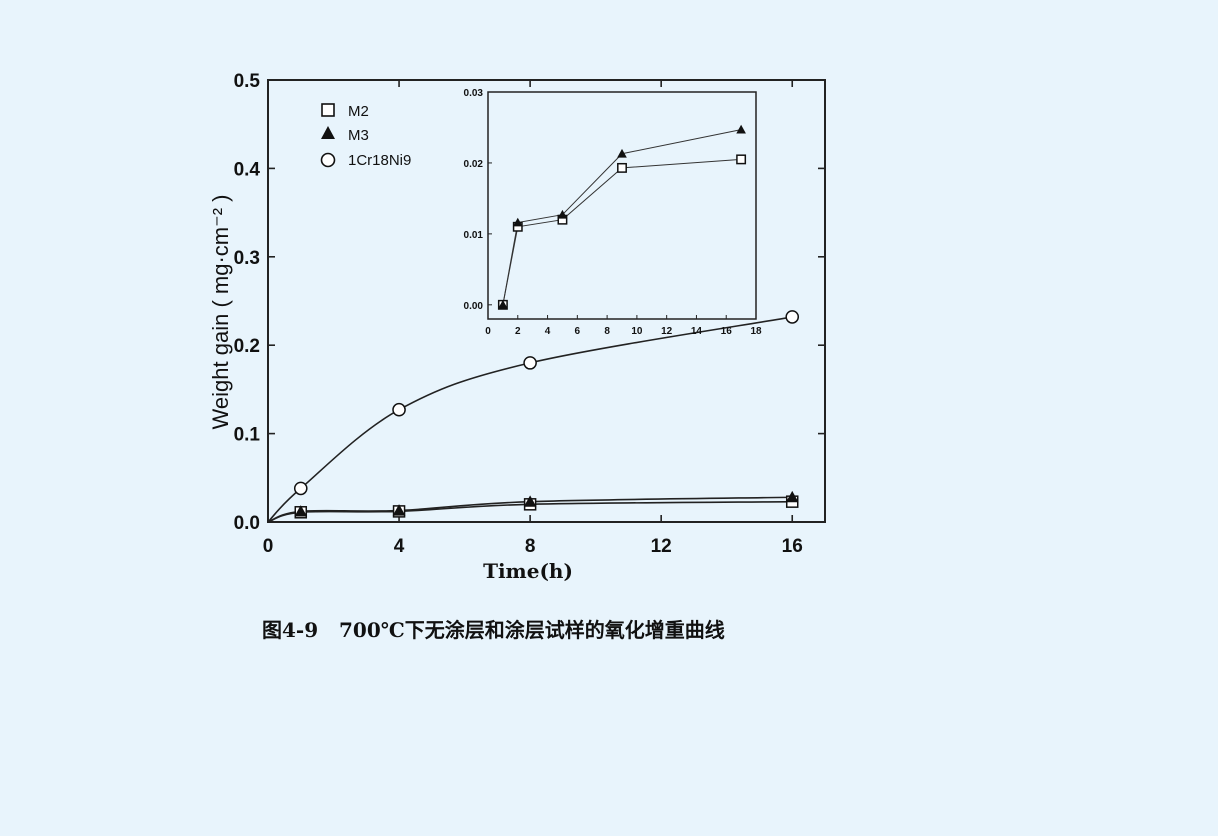  I want to click on legend-marker-m2, so click(328, 110).